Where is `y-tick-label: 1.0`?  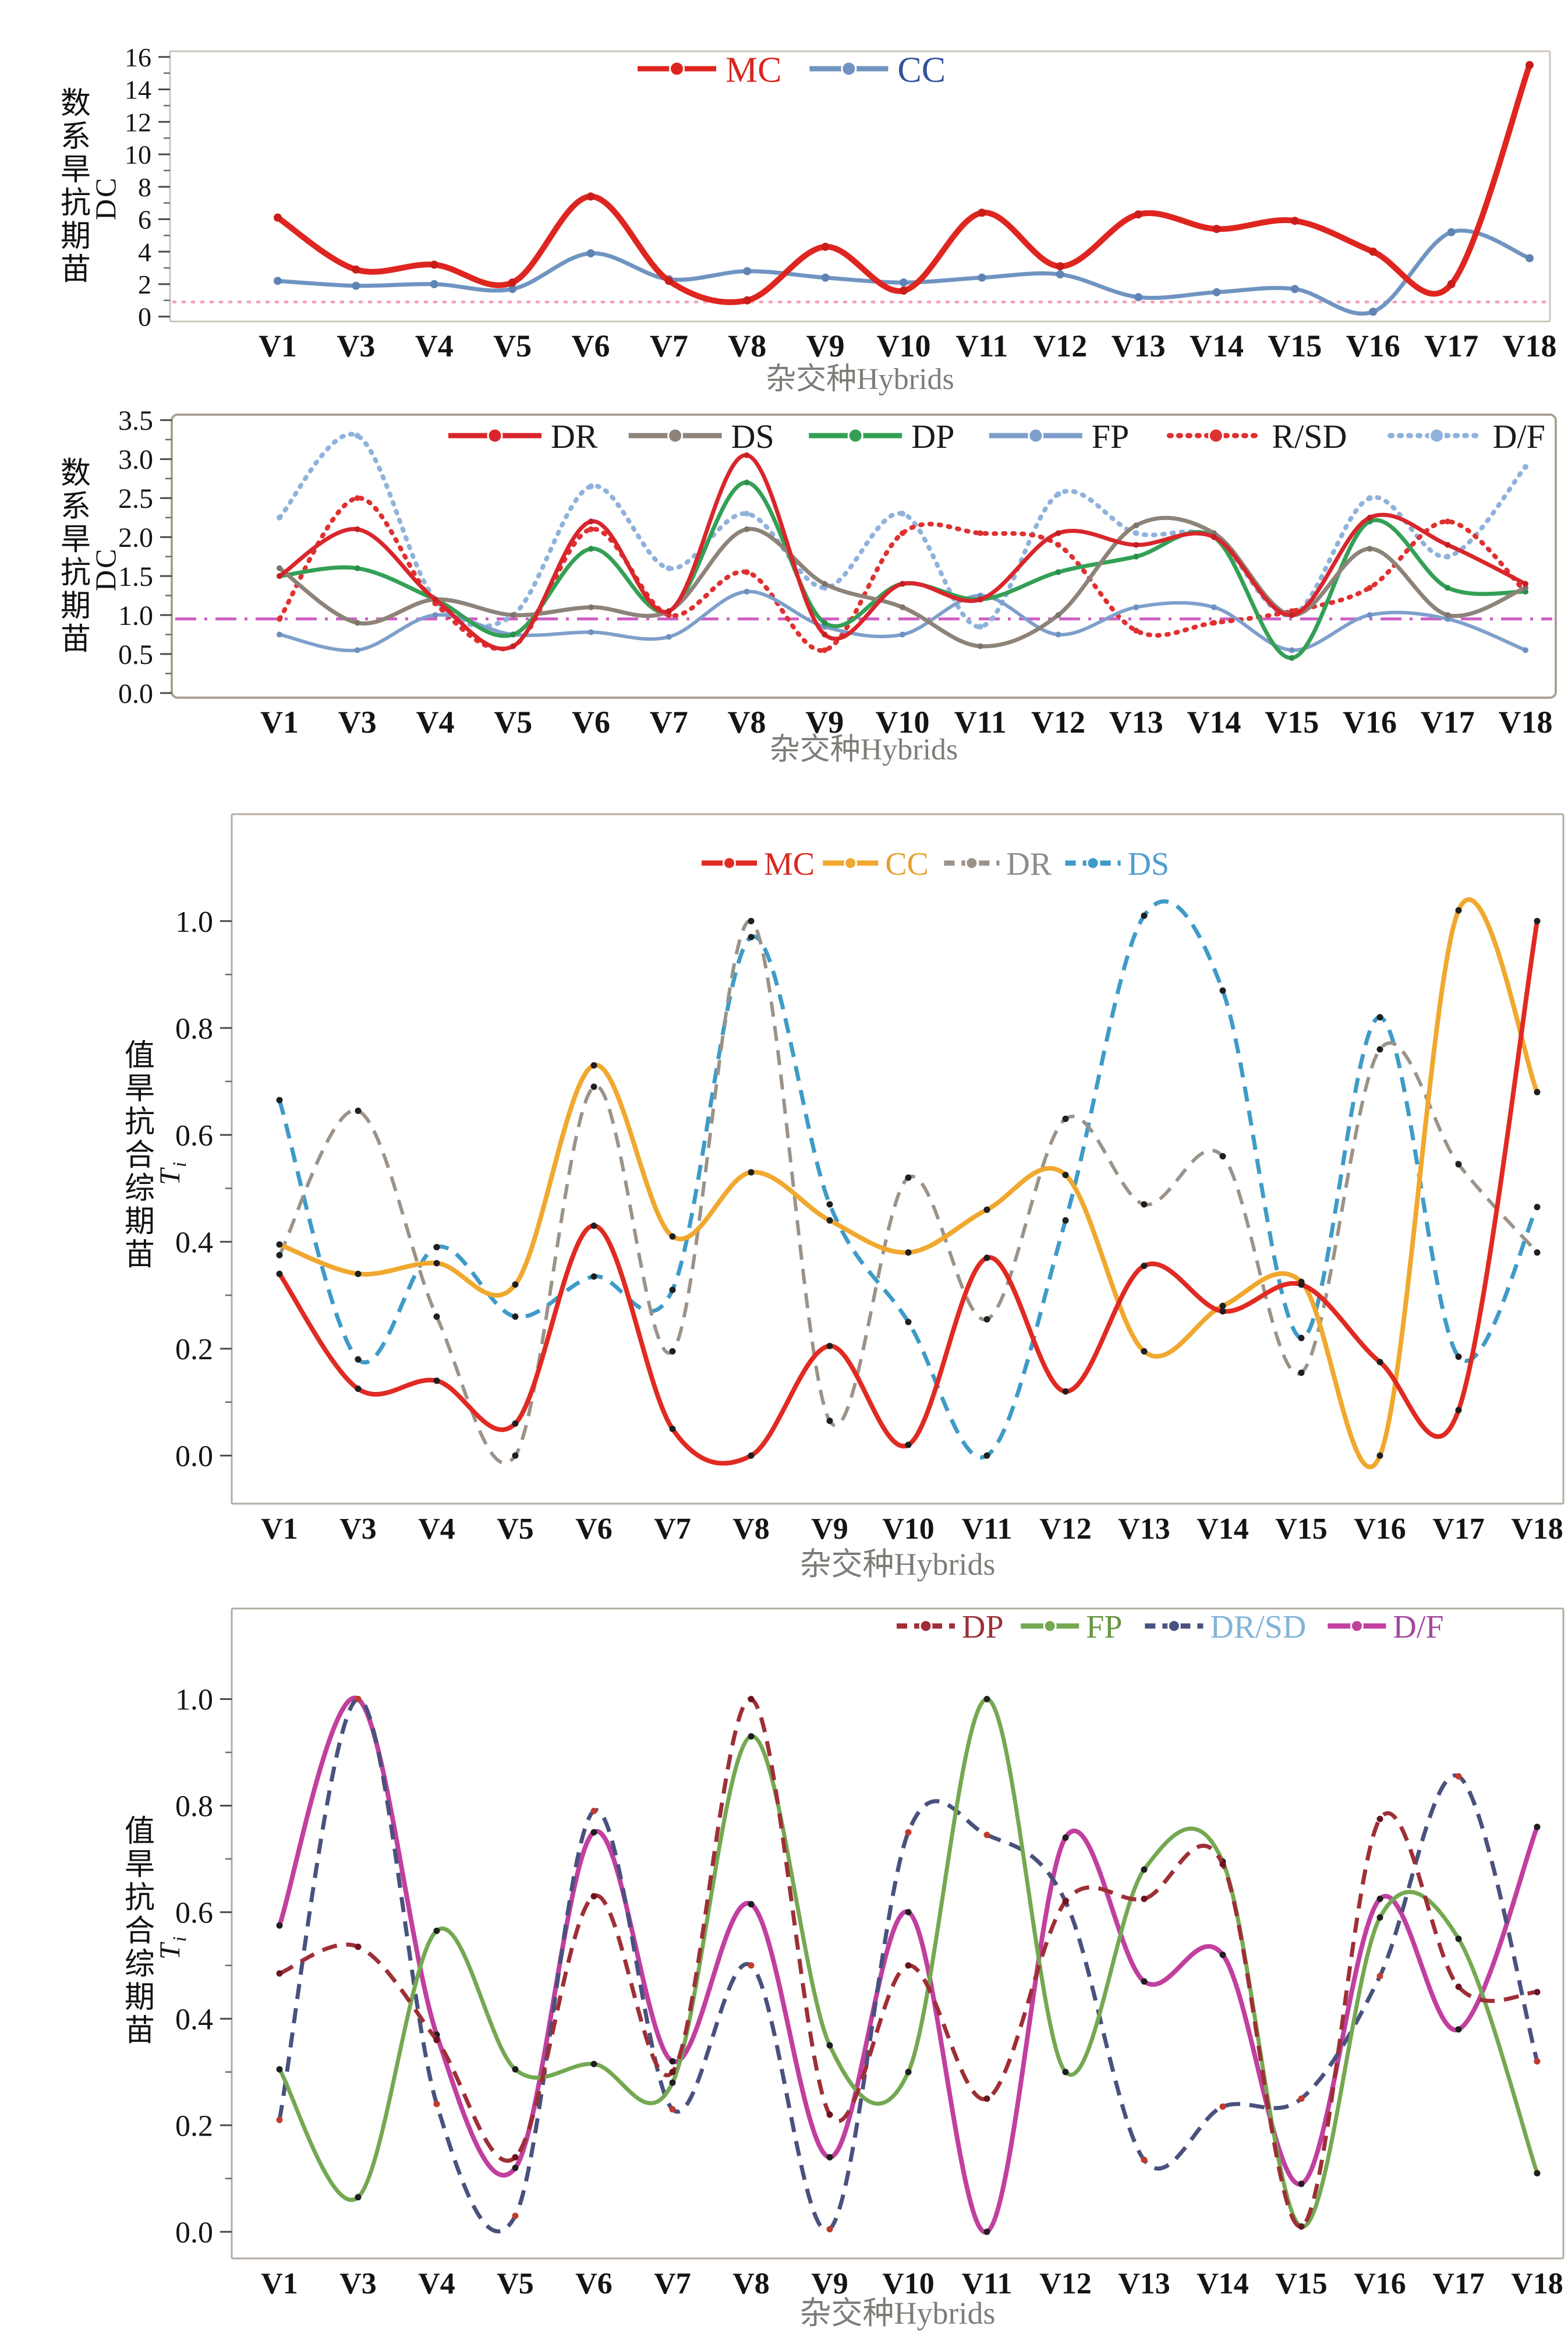
y-tick-label: 1.0 is located at coordinates (136, 616).